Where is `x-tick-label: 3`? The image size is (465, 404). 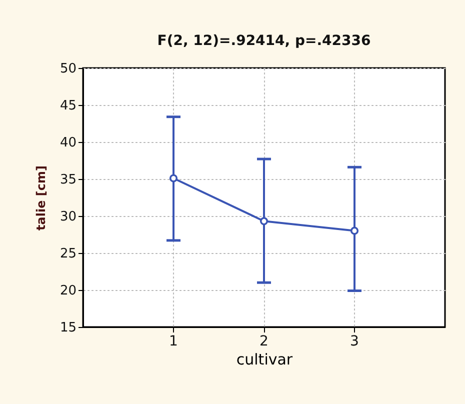
x-tick-label: 3 is located at coordinates (354, 342).